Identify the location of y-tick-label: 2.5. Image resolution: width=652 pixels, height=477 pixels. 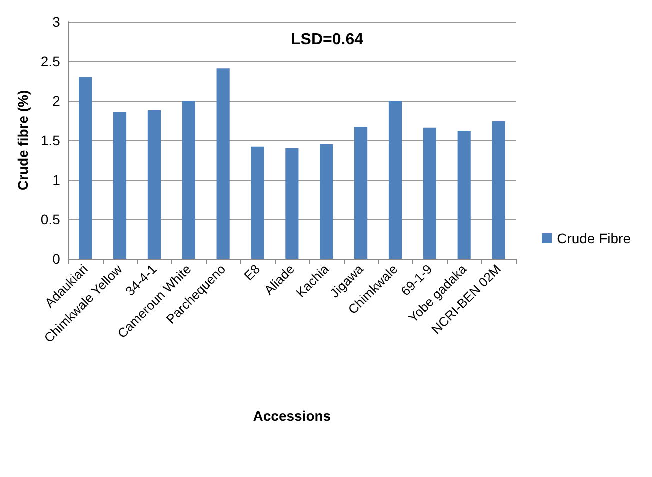
(50, 62).